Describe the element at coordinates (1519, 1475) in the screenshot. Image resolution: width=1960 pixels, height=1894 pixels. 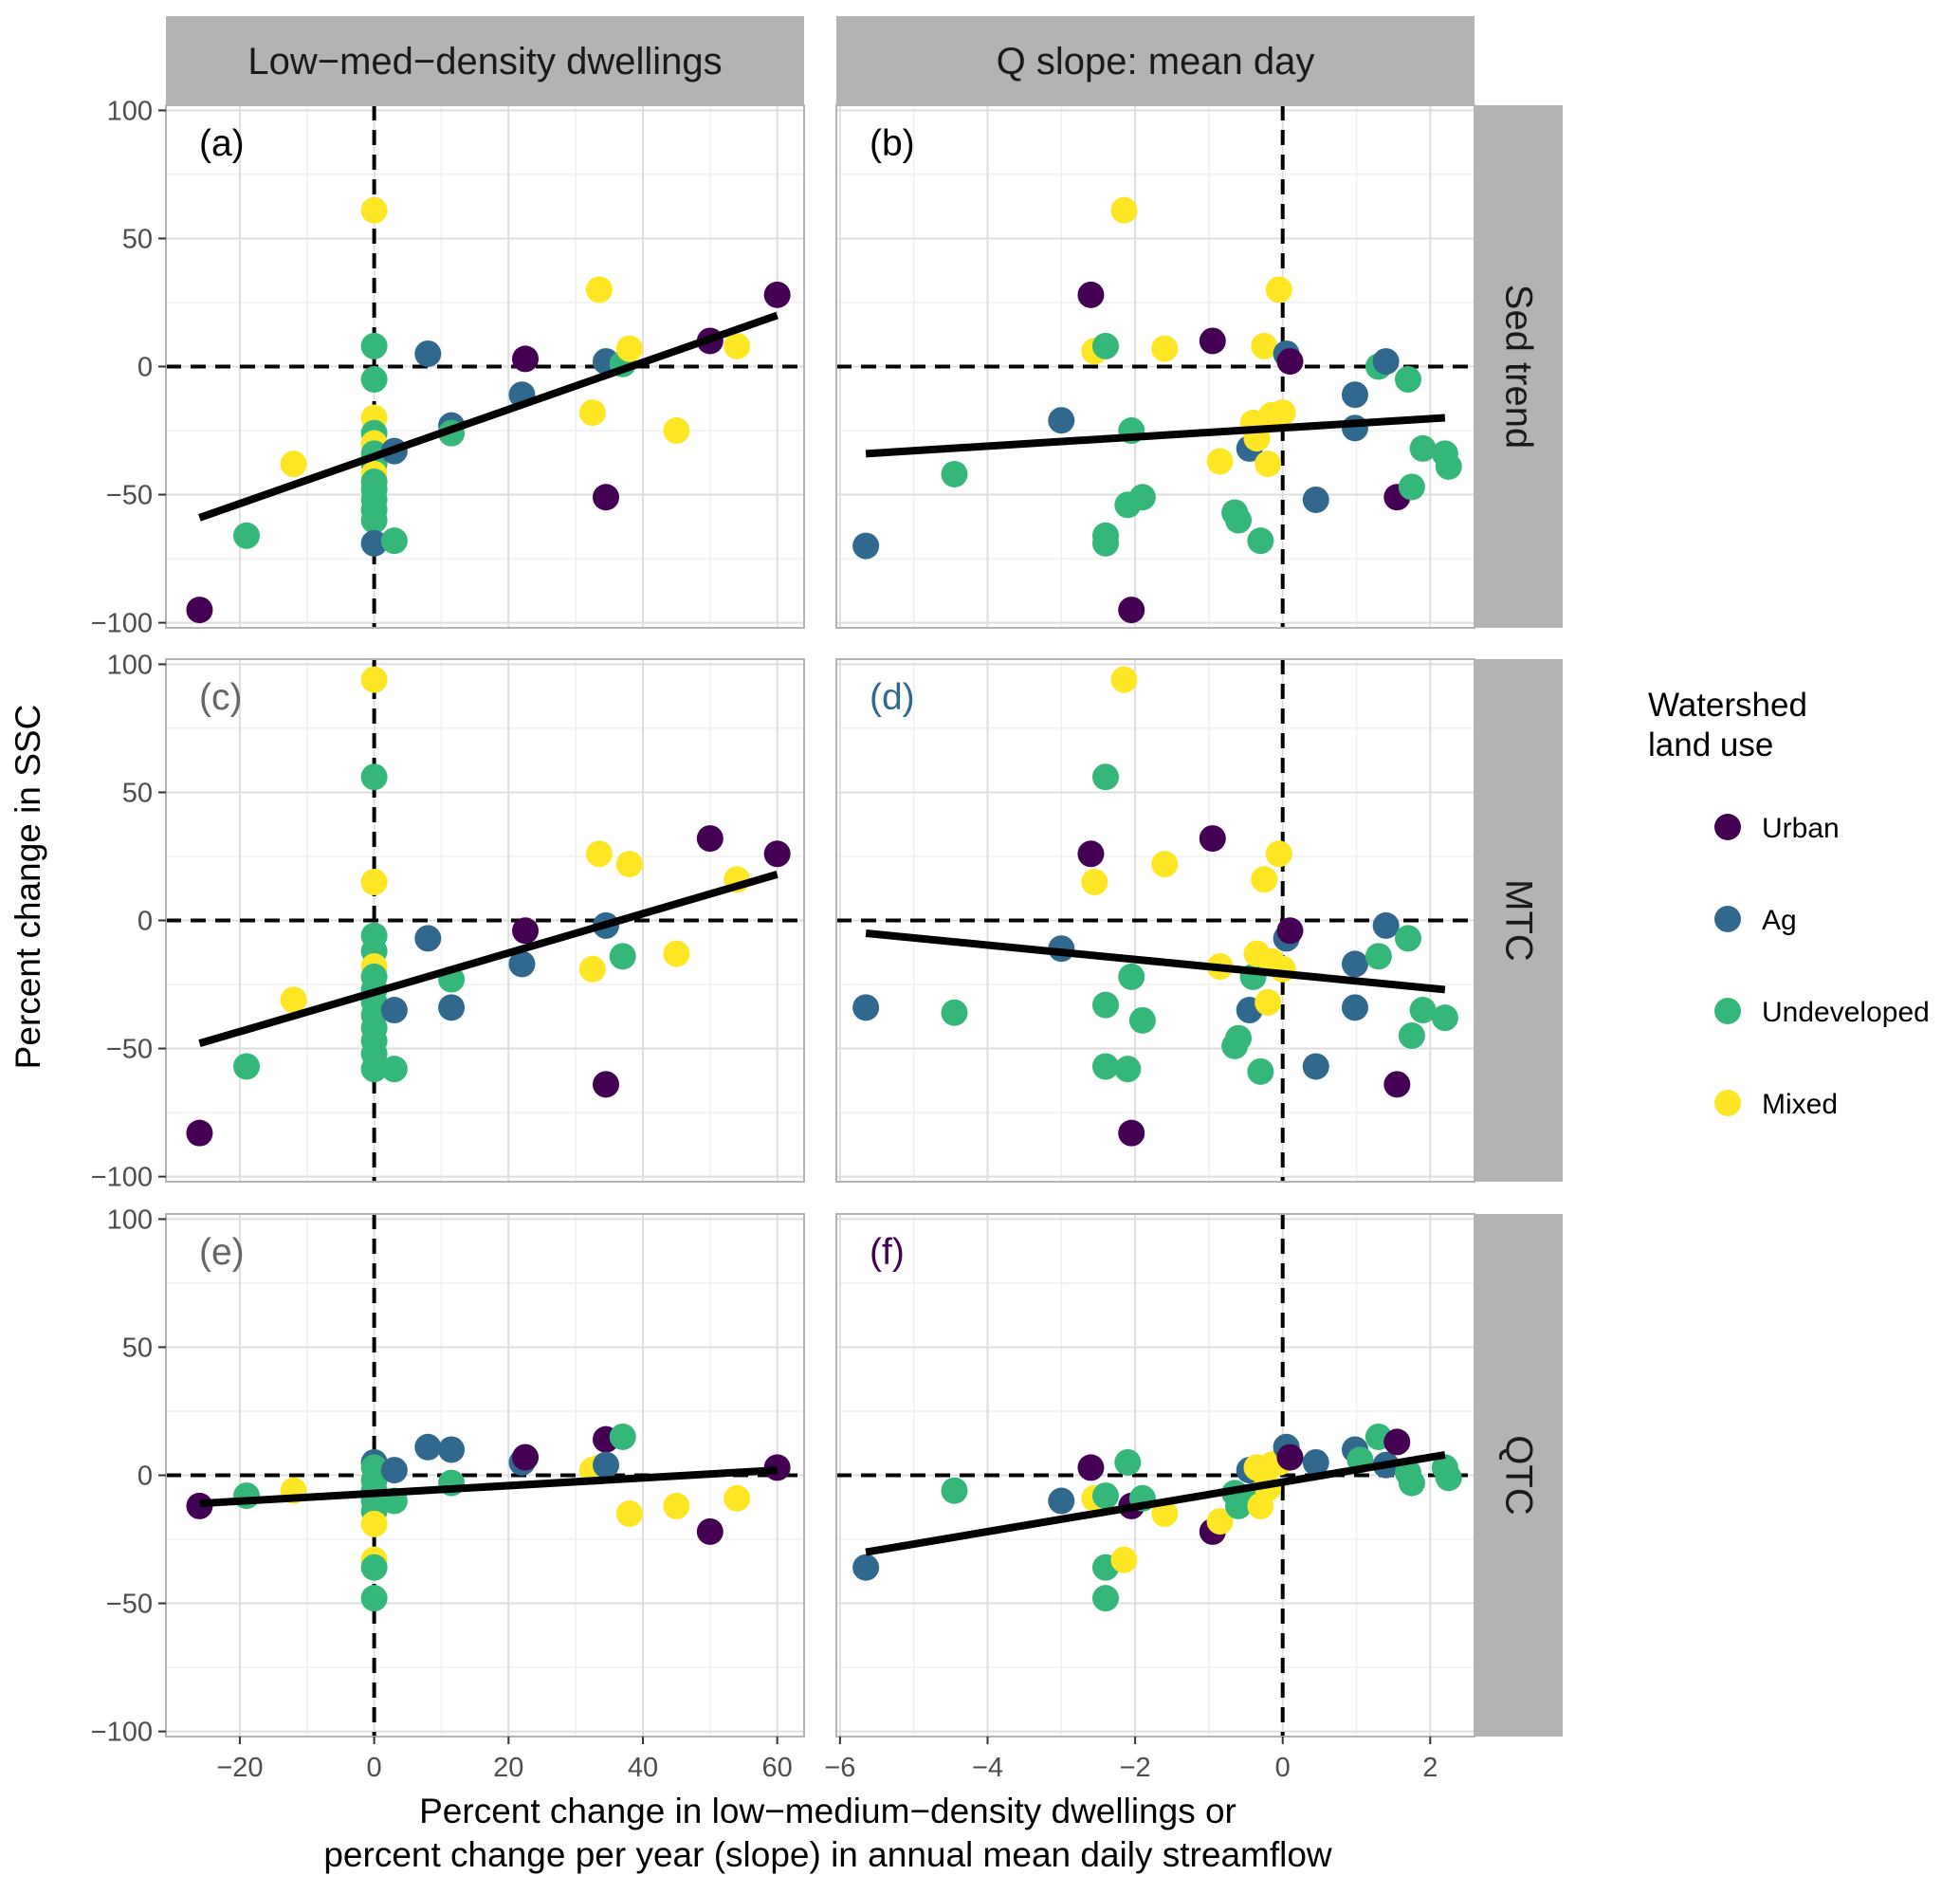
I see `row-strip-label: QTC` at that location.